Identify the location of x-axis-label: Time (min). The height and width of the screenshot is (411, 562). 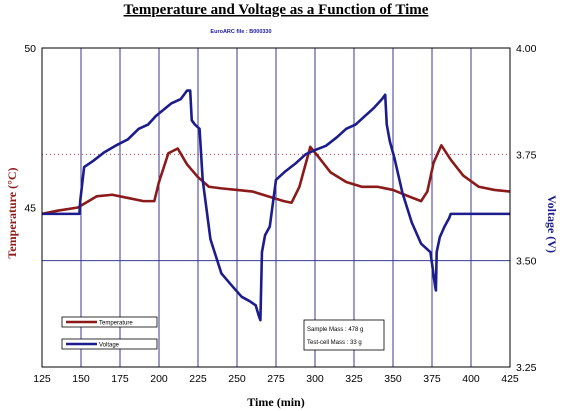
(275, 402).